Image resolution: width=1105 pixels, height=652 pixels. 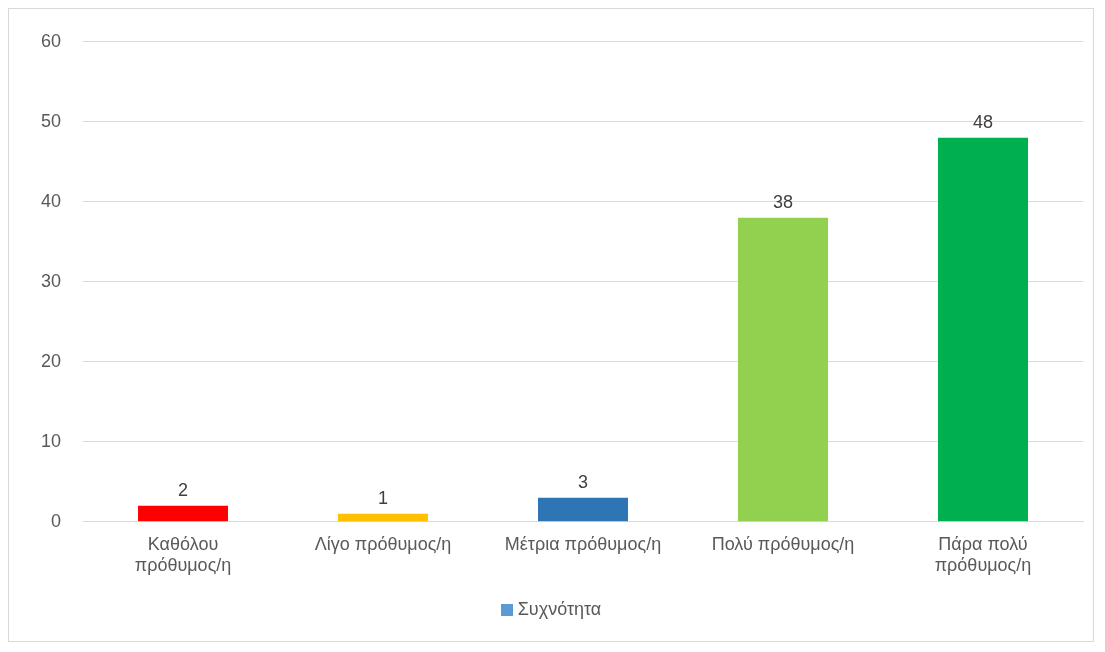 I want to click on data-label: 48, so click(x=983, y=121).